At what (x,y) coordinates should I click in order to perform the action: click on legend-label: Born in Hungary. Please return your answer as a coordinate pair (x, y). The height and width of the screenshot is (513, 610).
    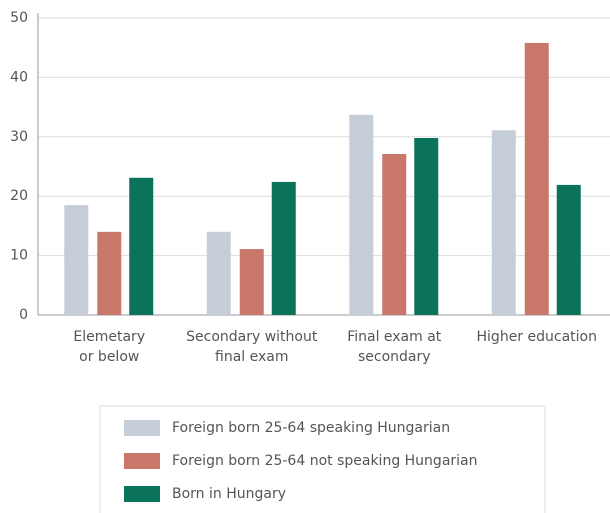
    Looking at the image, I should click on (229, 494).